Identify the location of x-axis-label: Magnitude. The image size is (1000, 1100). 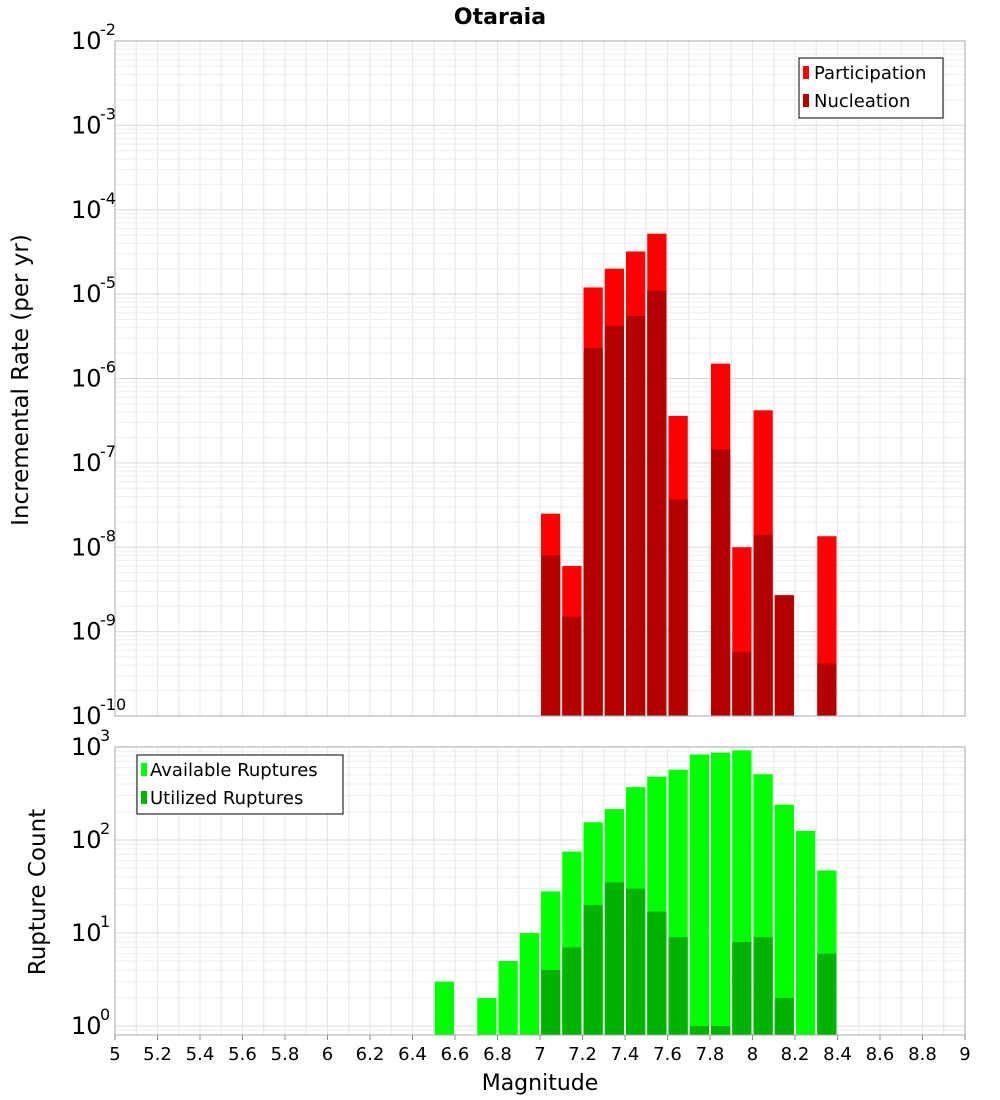
(540, 1083).